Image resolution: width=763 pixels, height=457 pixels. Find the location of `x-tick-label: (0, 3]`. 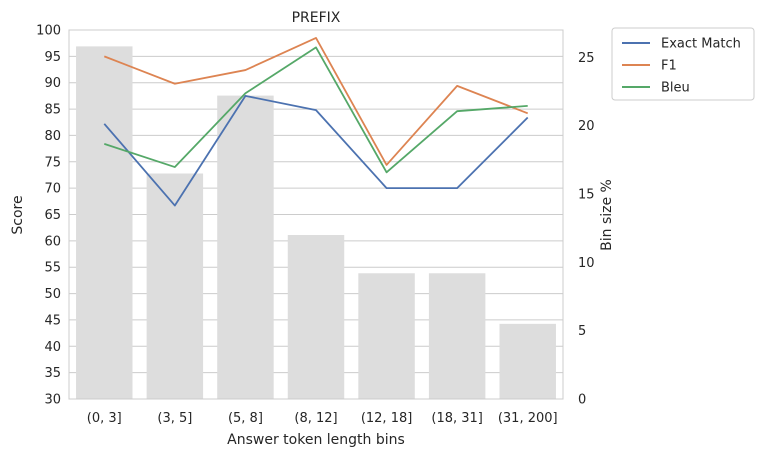

x-tick-label: (0, 3] is located at coordinates (104, 418).